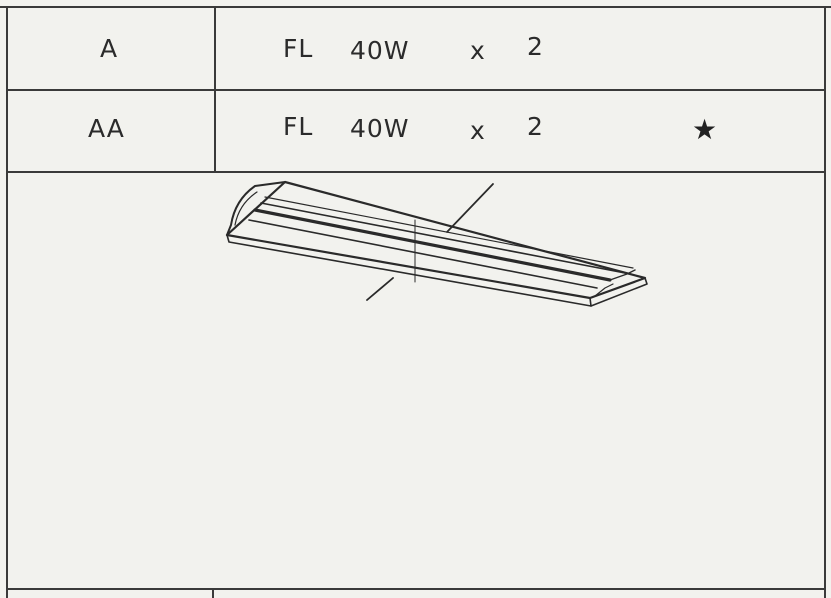 This screenshot has height=598, width=831. I want to click on row-2-lamp: FL, so click(298, 126).